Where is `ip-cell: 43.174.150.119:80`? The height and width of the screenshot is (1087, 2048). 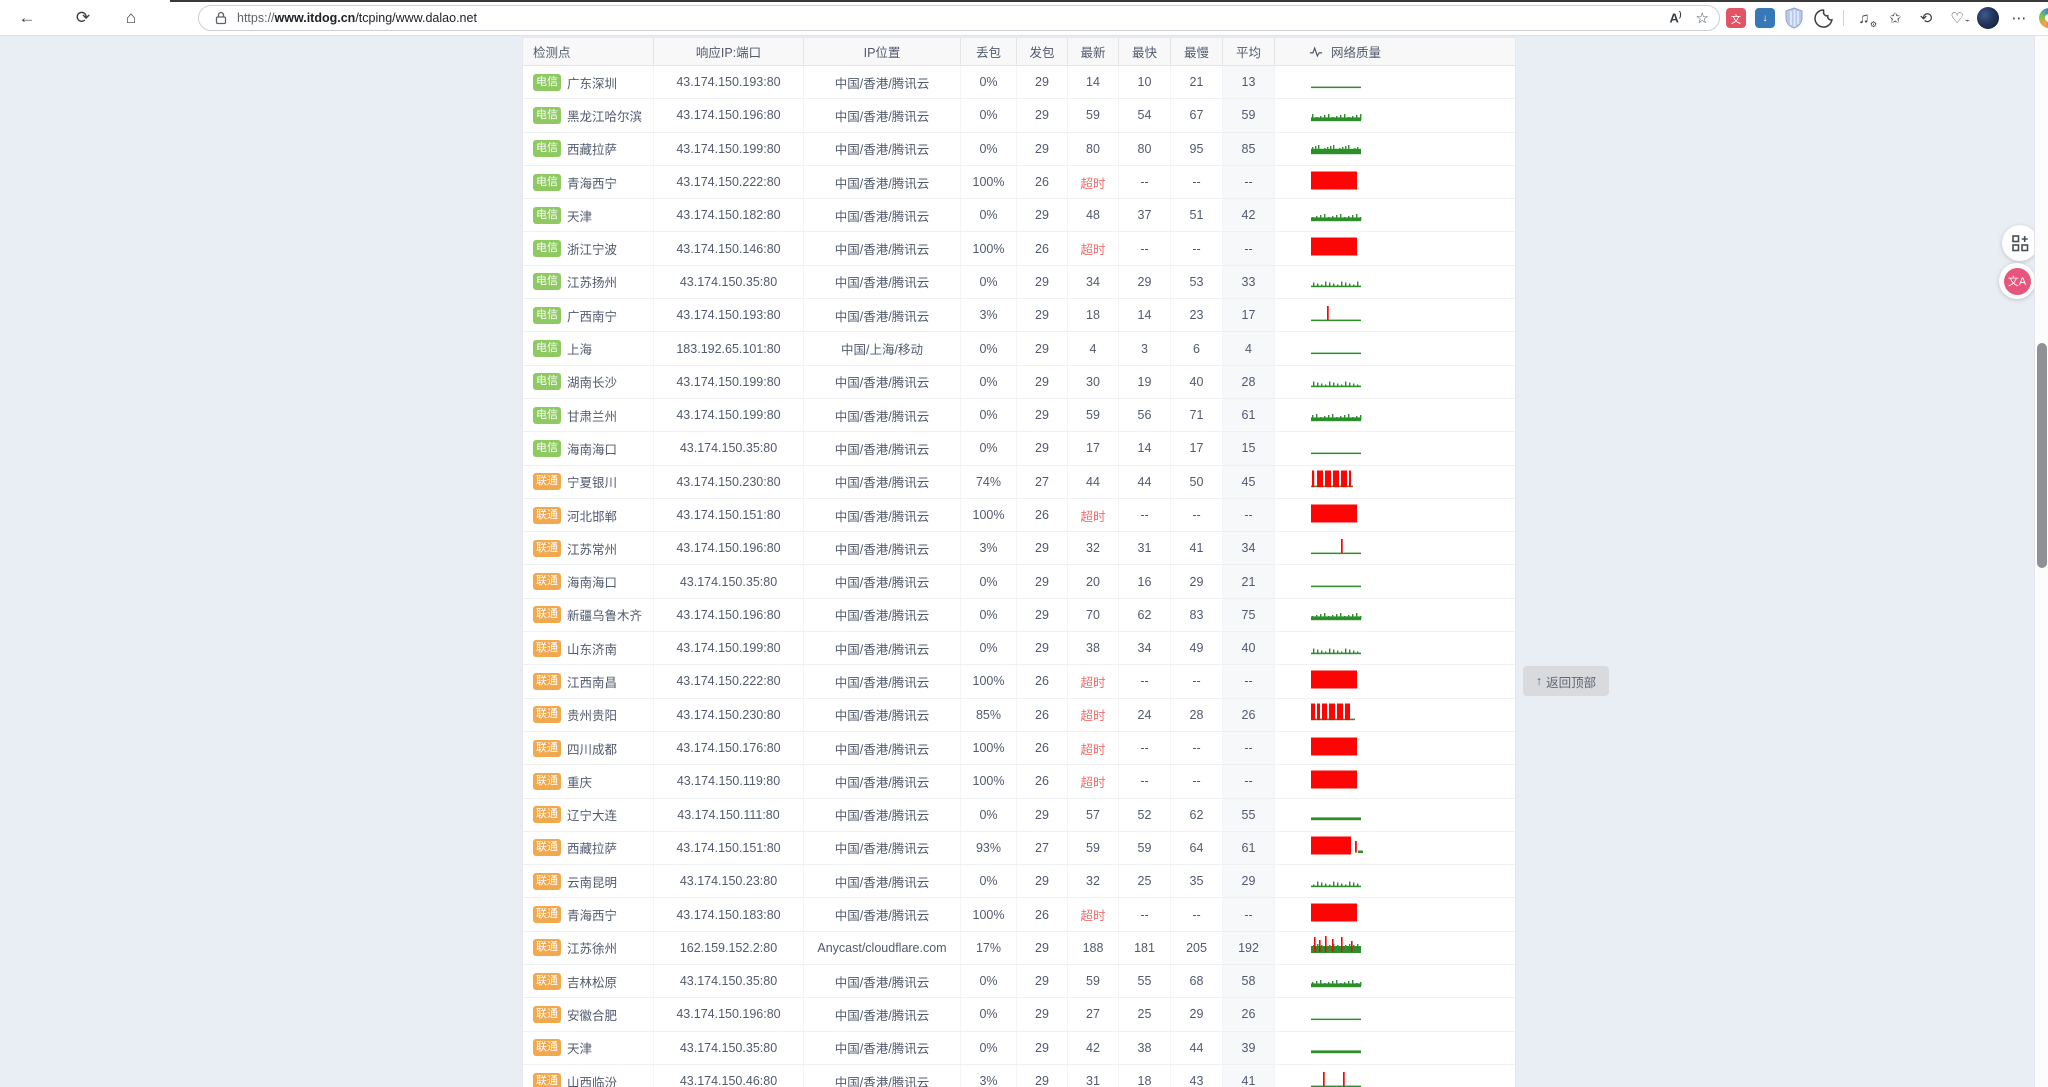
ip-cell: 43.174.150.119:80 is located at coordinates (729, 781).